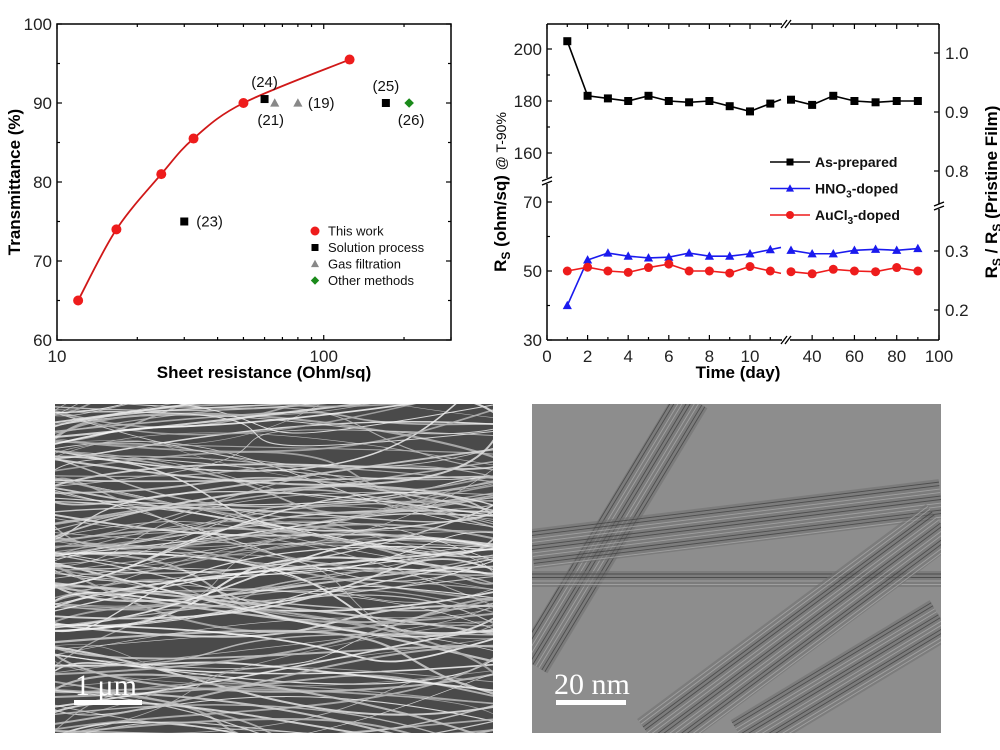 Image resolution: width=1000 pixels, height=750 pixels. What do you see at coordinates (788, 340) in the screenshot?
I see `x-axis-break-mark-bottom` at bounding box center [788, 340].